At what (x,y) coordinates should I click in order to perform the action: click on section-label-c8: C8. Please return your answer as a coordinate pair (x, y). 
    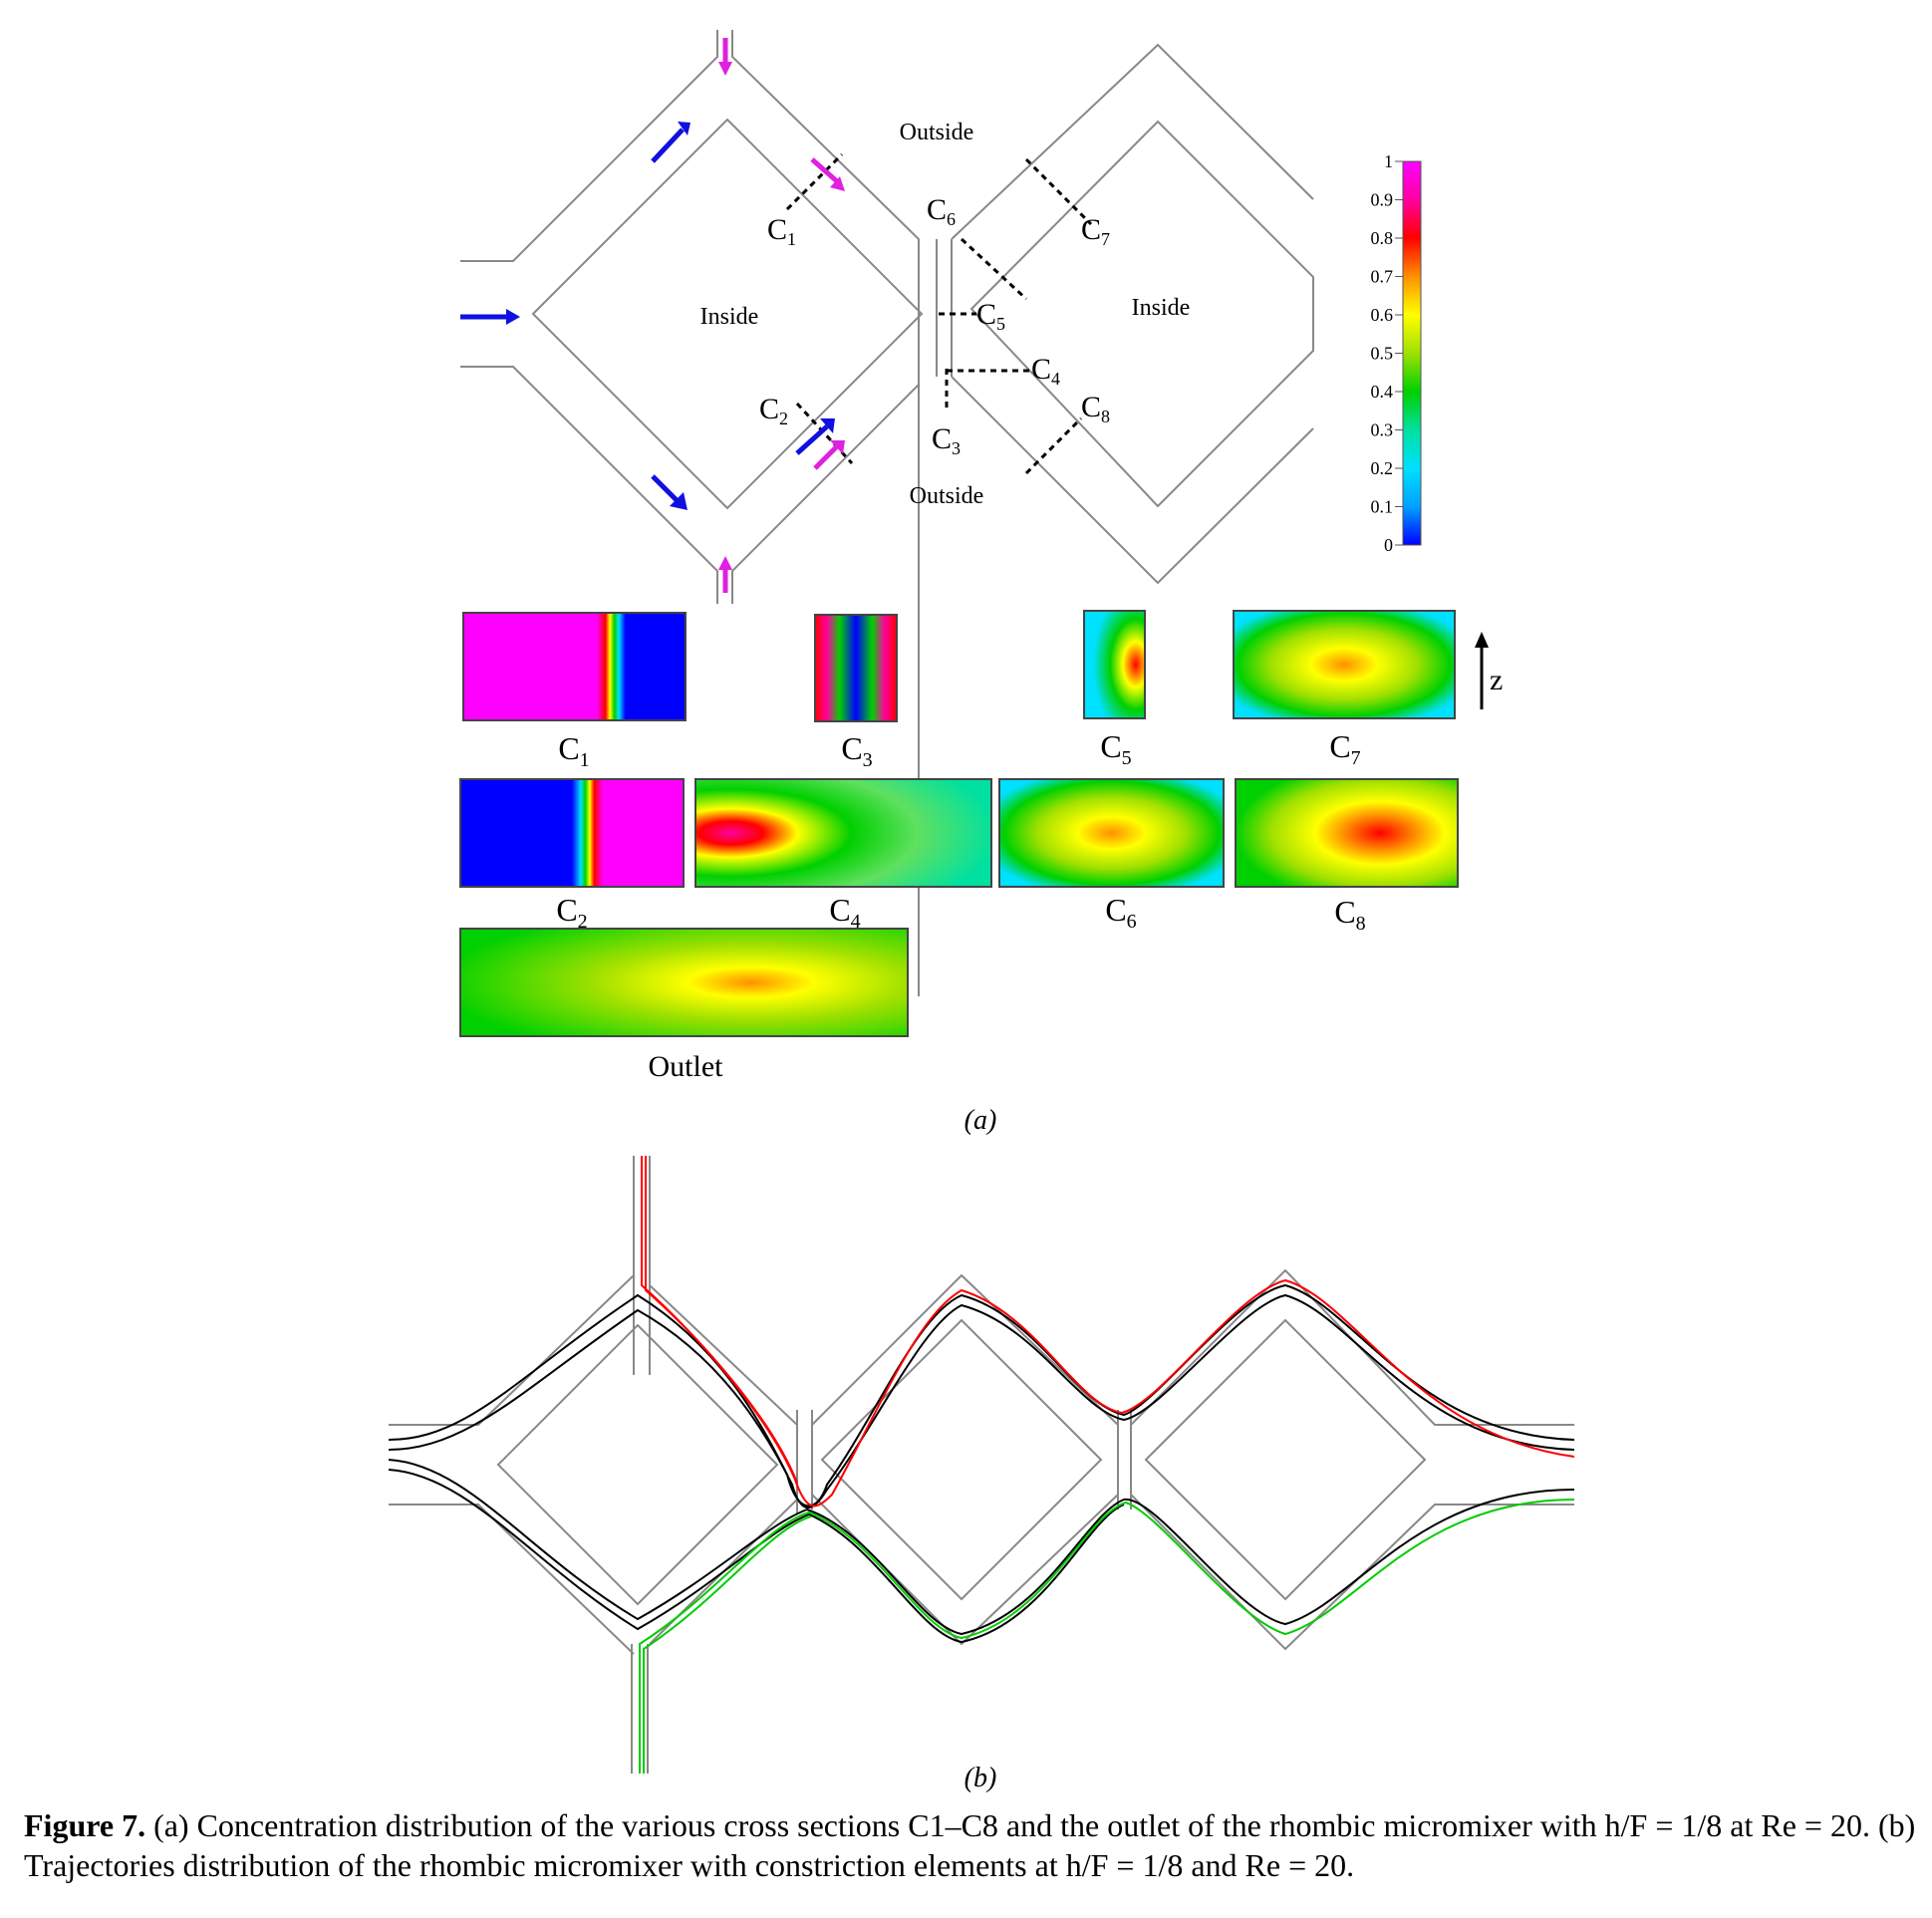
    Looking at the image, I should click on (1095, 408).